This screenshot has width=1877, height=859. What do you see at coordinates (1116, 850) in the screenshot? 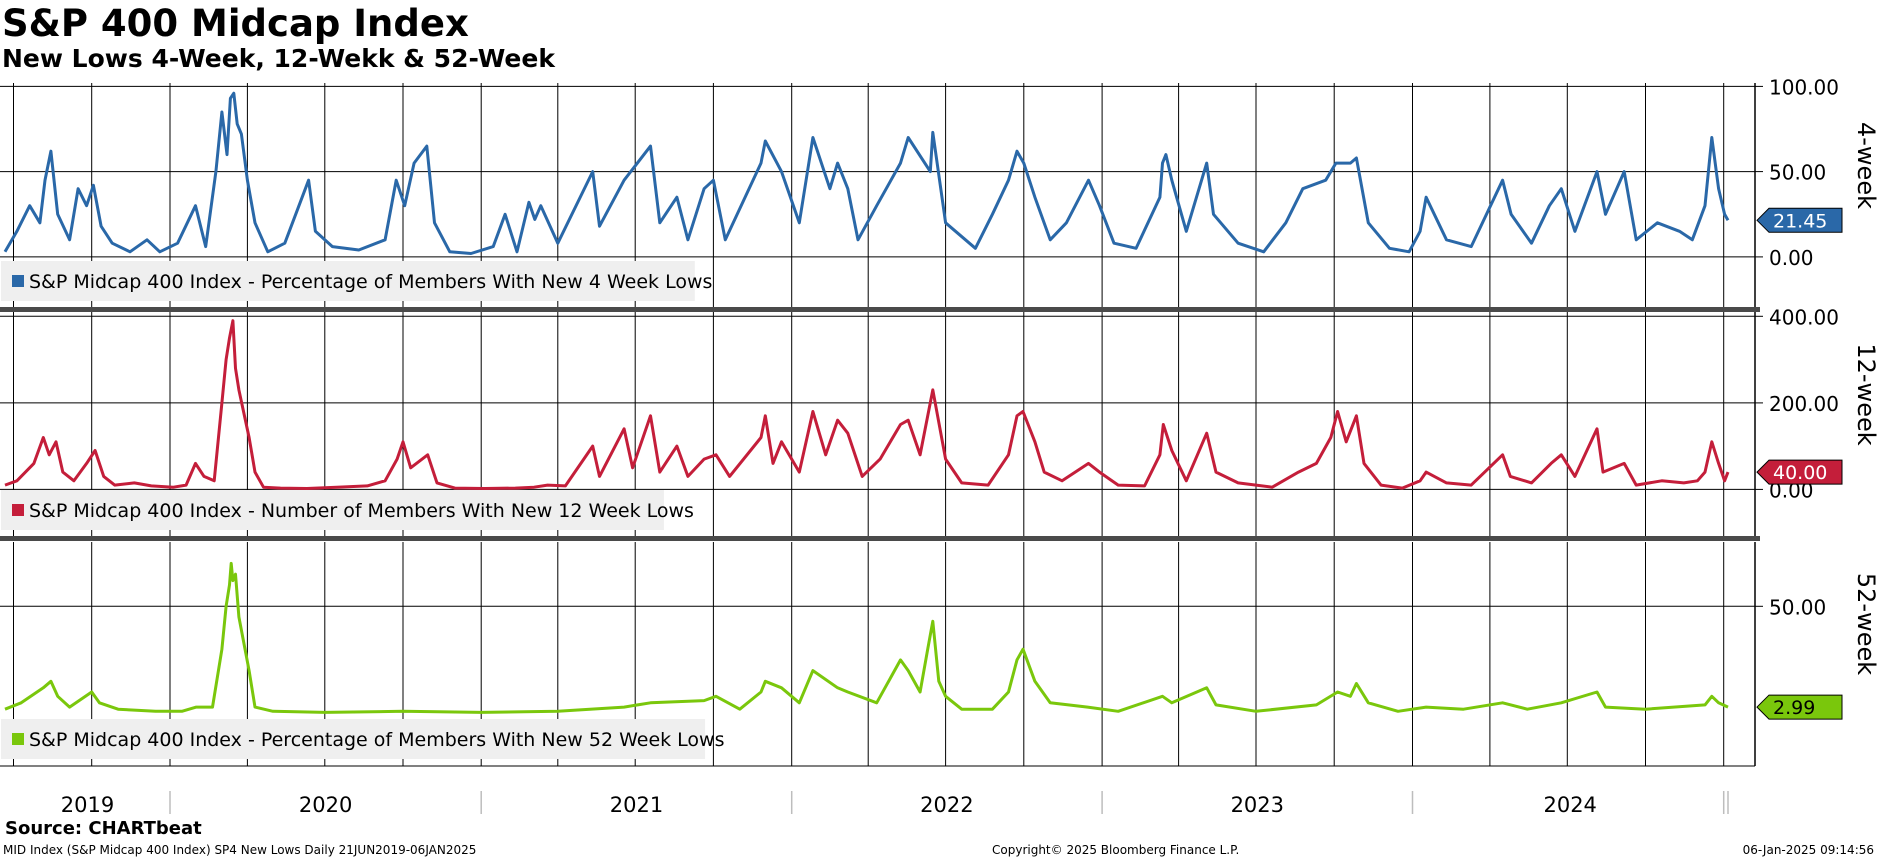
I see `copyright-note: Copyright© 2025 Bloomberg Finance L.P.` at bounding box center [1116, 850].